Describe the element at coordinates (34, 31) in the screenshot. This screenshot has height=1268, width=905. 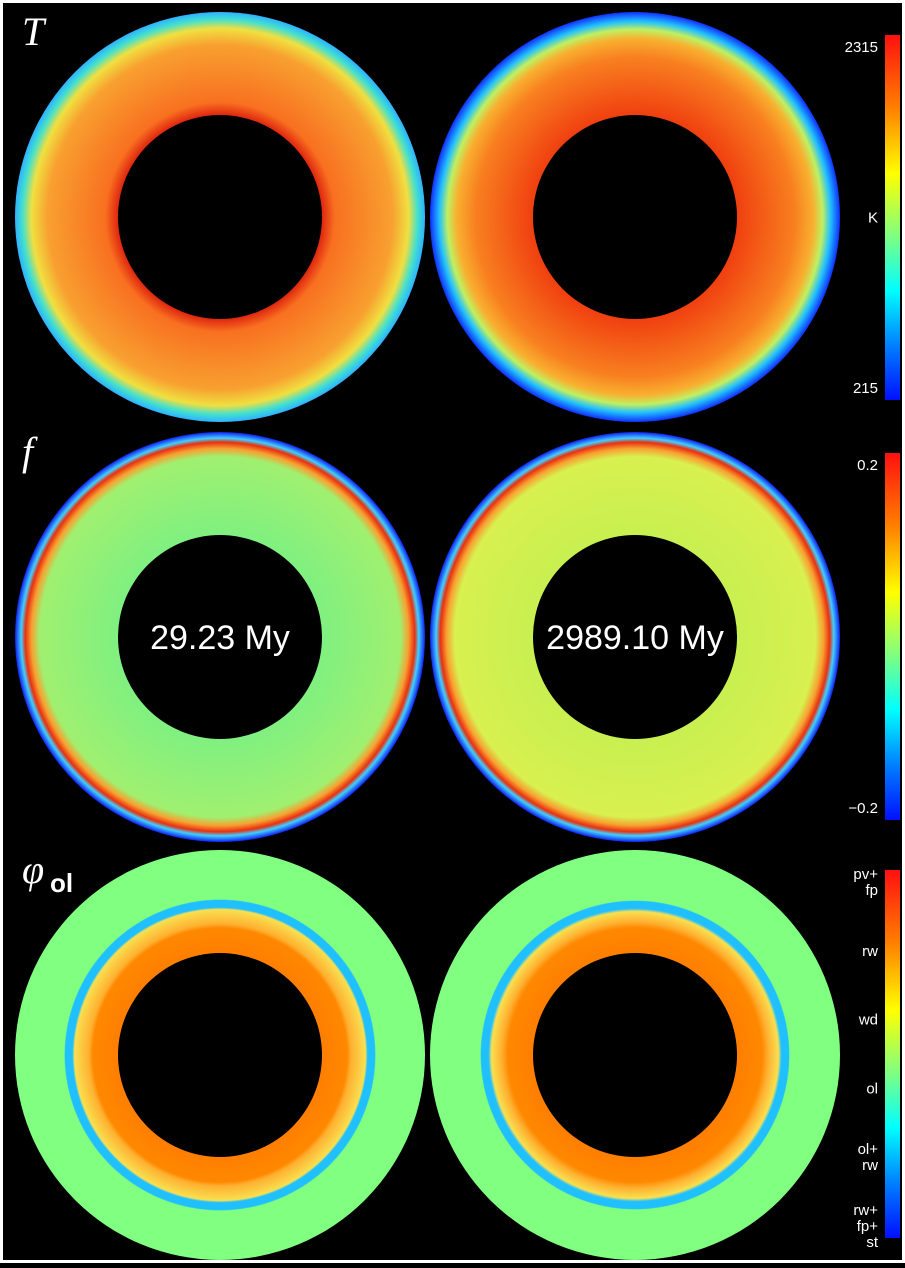
I see `panel-symbol: T` at that location.